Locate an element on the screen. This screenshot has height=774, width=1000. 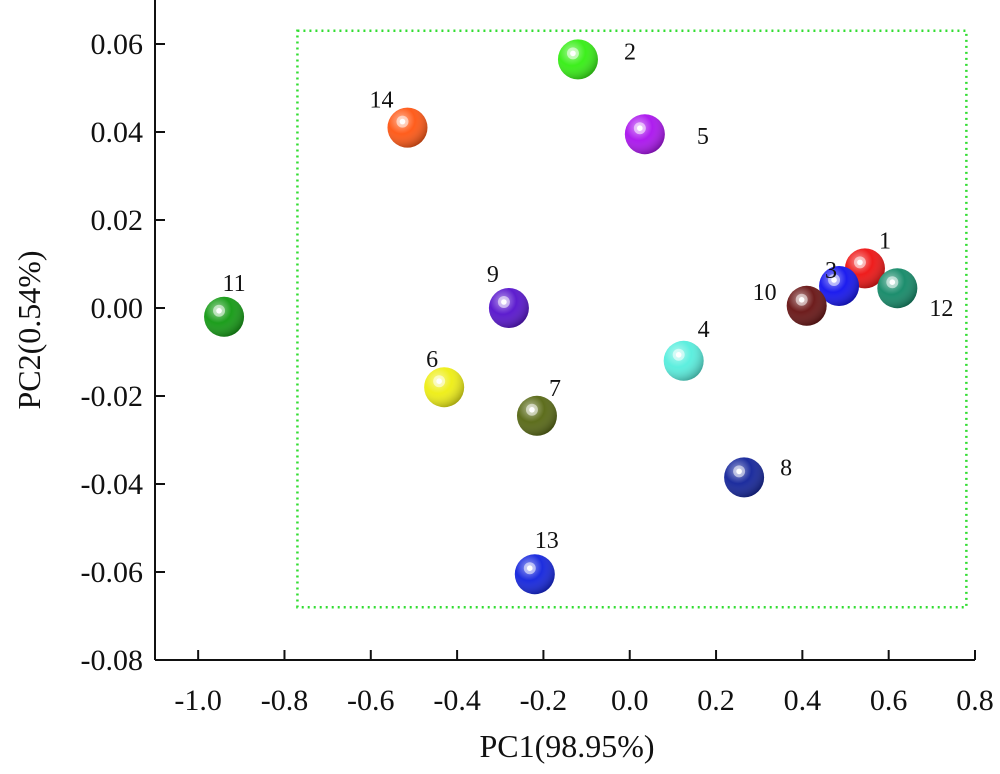
y-tick-label: 0.06 is located at coordinates (117, 44).